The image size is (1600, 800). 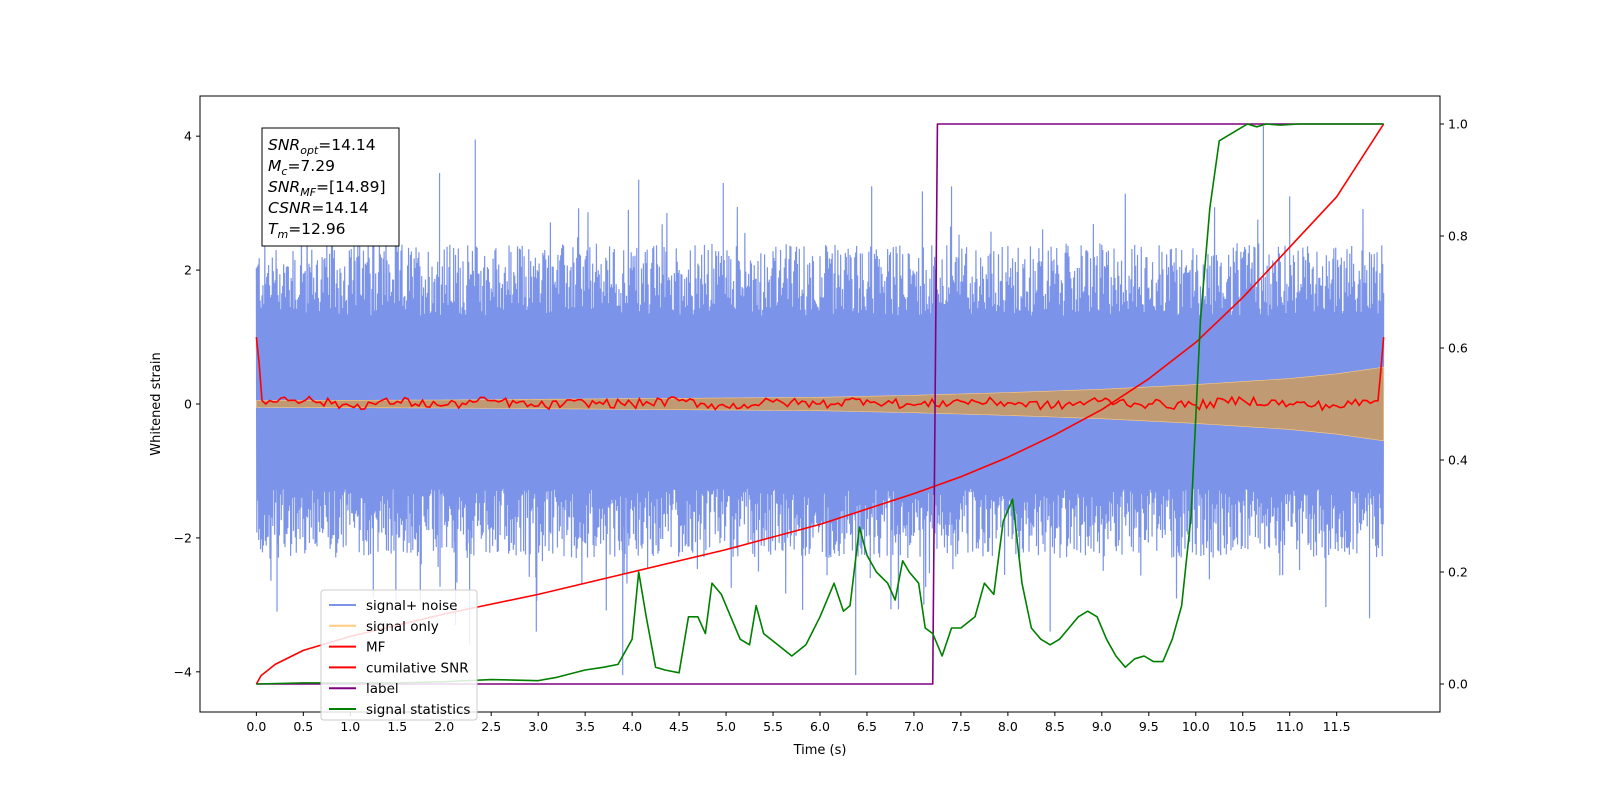 What do you see at coordinates (303, 726) in the screenshot?
I see `x-tick-label: 0.5` at bounding box center [303, 726].